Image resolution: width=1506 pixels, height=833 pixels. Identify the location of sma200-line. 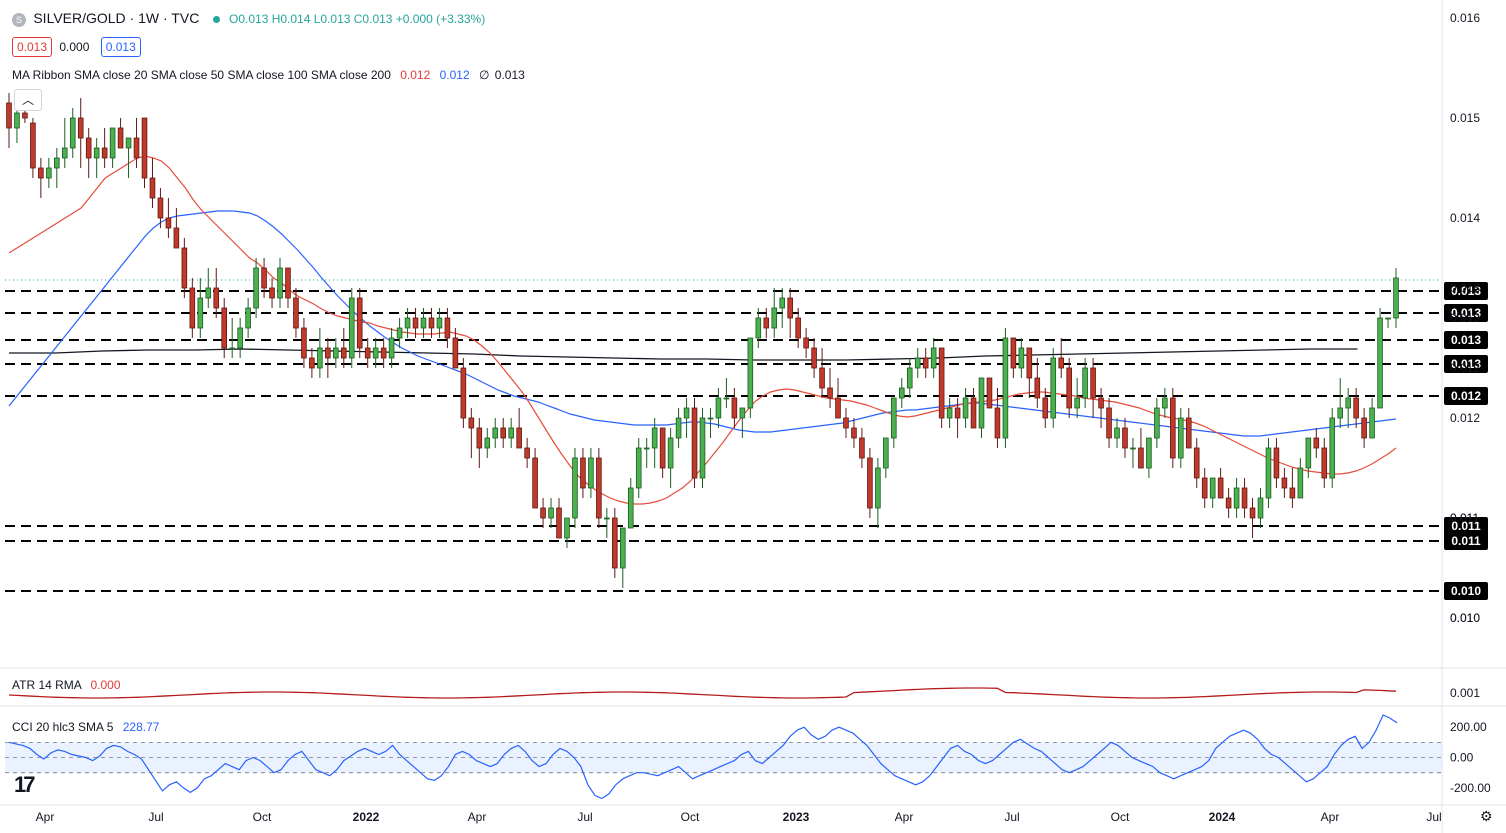
(683, 354).